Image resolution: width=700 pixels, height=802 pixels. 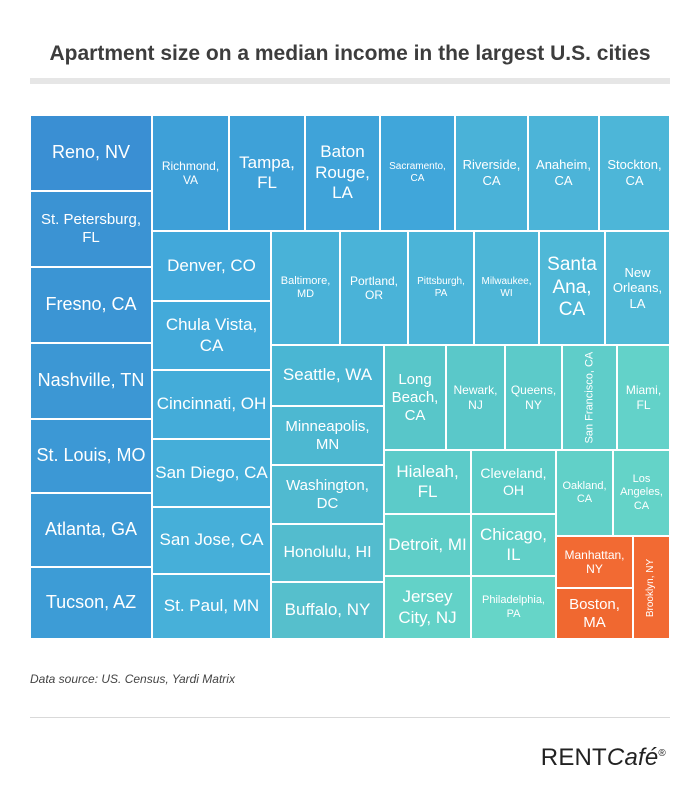 I want to click on tile-tampa-fl: Tampa, FL, so click(x=267, y=173).